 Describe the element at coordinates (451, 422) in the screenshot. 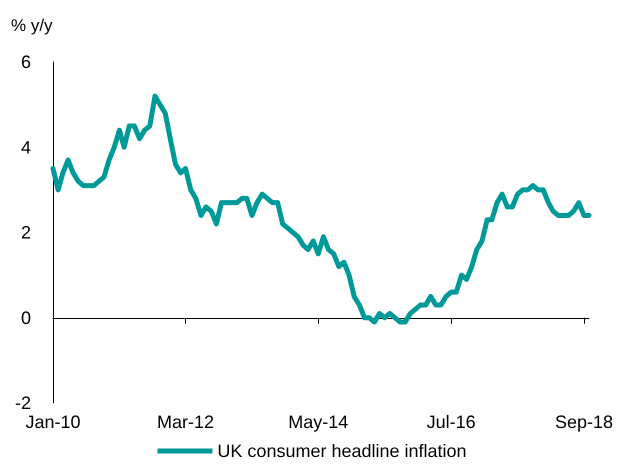

I see `x-tick-label: Jul-16` at that location.